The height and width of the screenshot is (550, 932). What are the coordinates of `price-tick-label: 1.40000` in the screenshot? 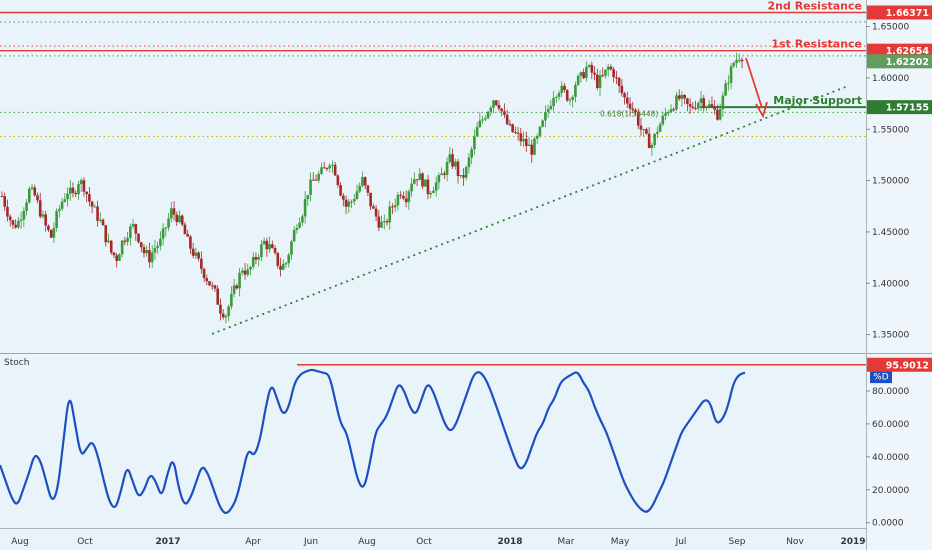 It's located at (890, 284).